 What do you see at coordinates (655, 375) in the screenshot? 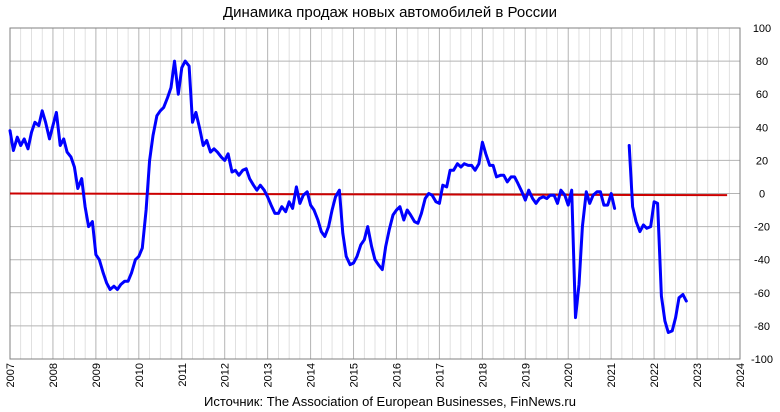
I see `x-tick-label: 2022` at bounding box center [655, 375].